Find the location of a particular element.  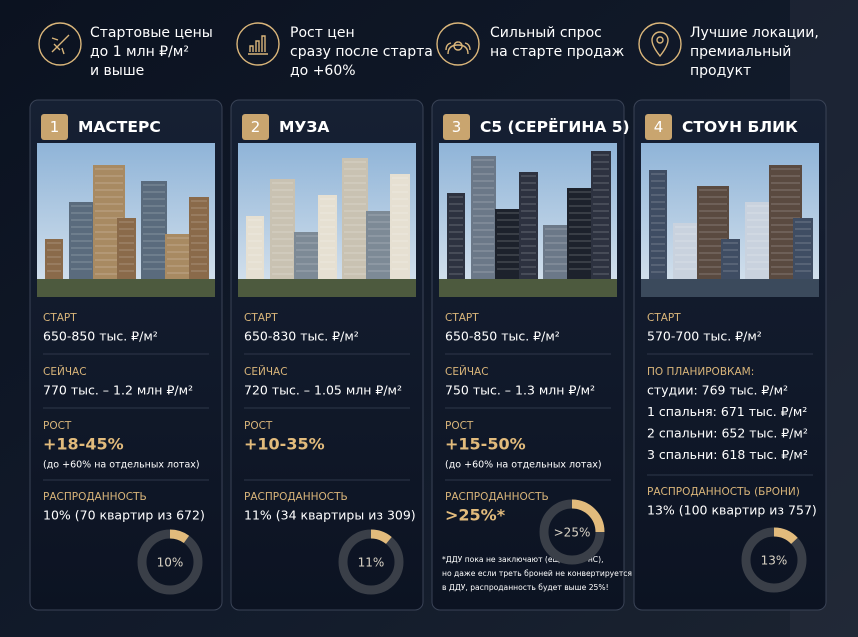

section-value: 10% (70 квартир из 672) is located at coordinates (124, 515).